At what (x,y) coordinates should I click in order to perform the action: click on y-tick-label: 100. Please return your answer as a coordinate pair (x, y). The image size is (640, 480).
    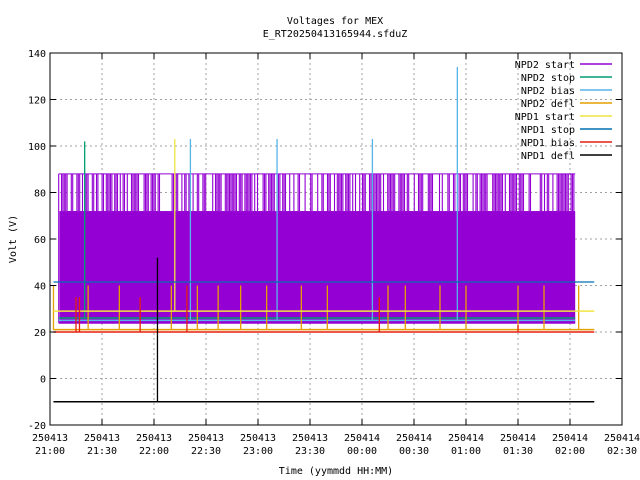
    Looking at the image, I should click on (37, 147).